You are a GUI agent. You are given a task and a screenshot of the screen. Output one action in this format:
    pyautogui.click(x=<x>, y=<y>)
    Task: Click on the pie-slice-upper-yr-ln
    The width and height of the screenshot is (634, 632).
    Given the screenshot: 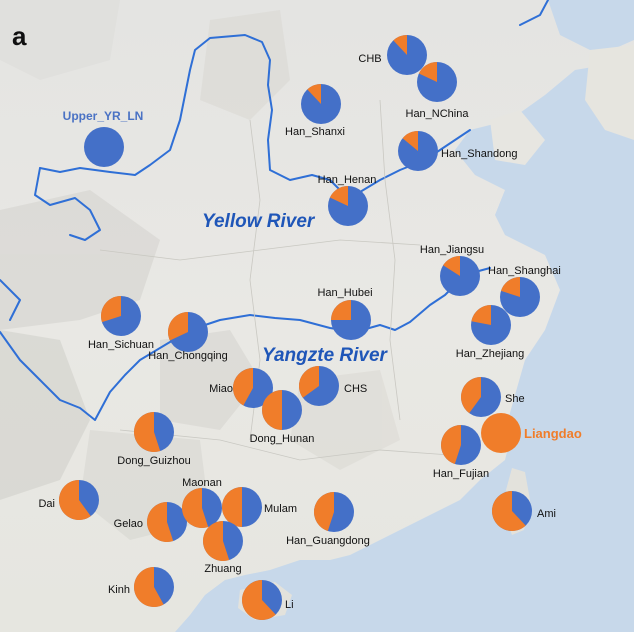 What is the action you would take?
    pyautogui.click(x=104, y=147)
    